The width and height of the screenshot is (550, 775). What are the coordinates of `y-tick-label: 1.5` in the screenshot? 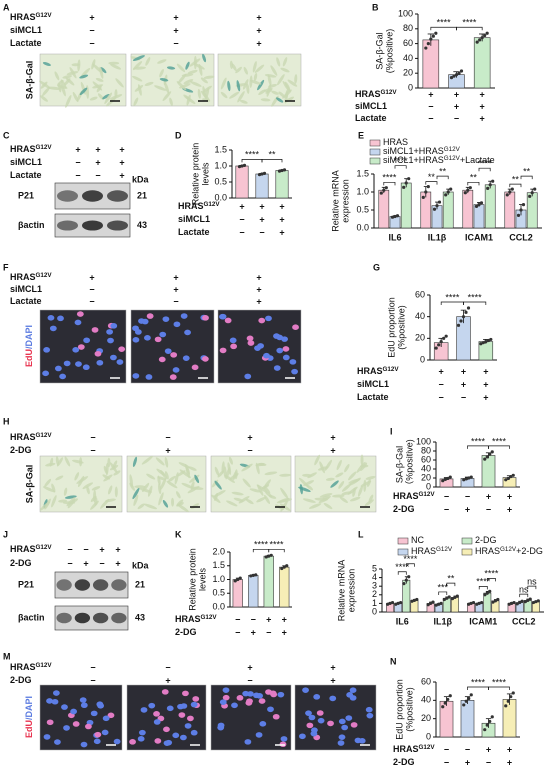 It's located at (220, 149).